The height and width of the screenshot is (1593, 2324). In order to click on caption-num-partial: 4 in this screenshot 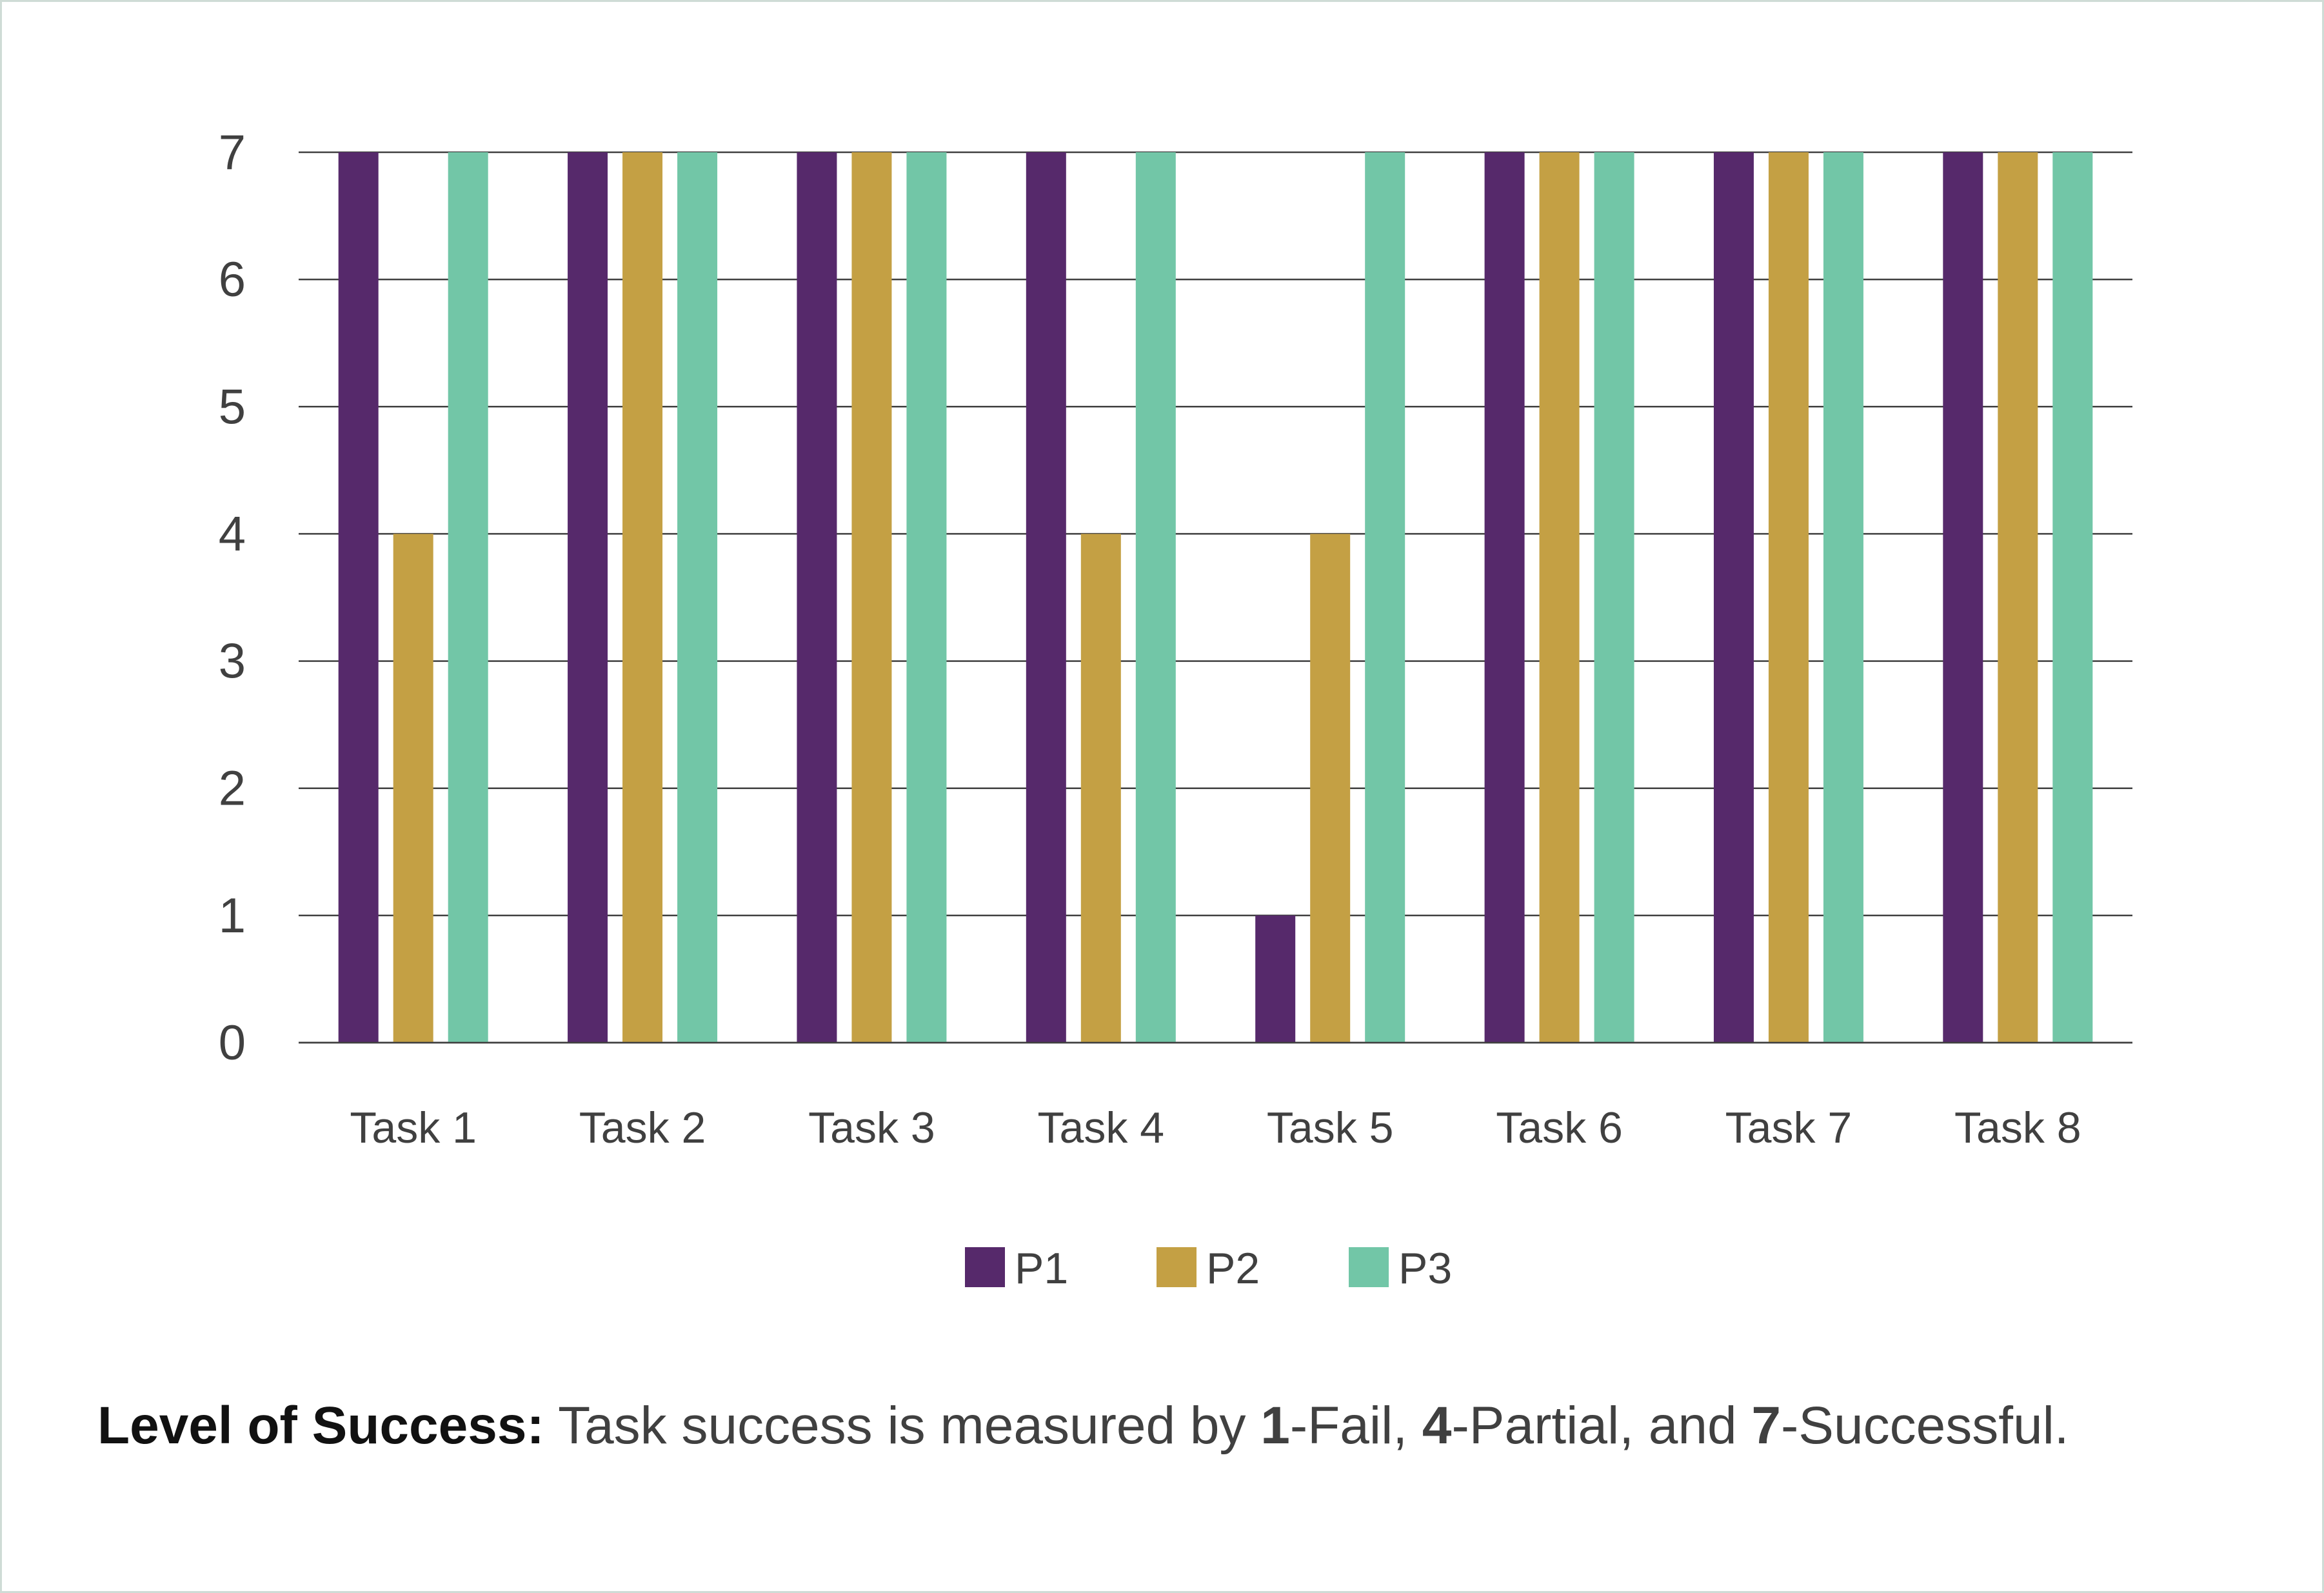, I will do `click(1437, 1425)`.